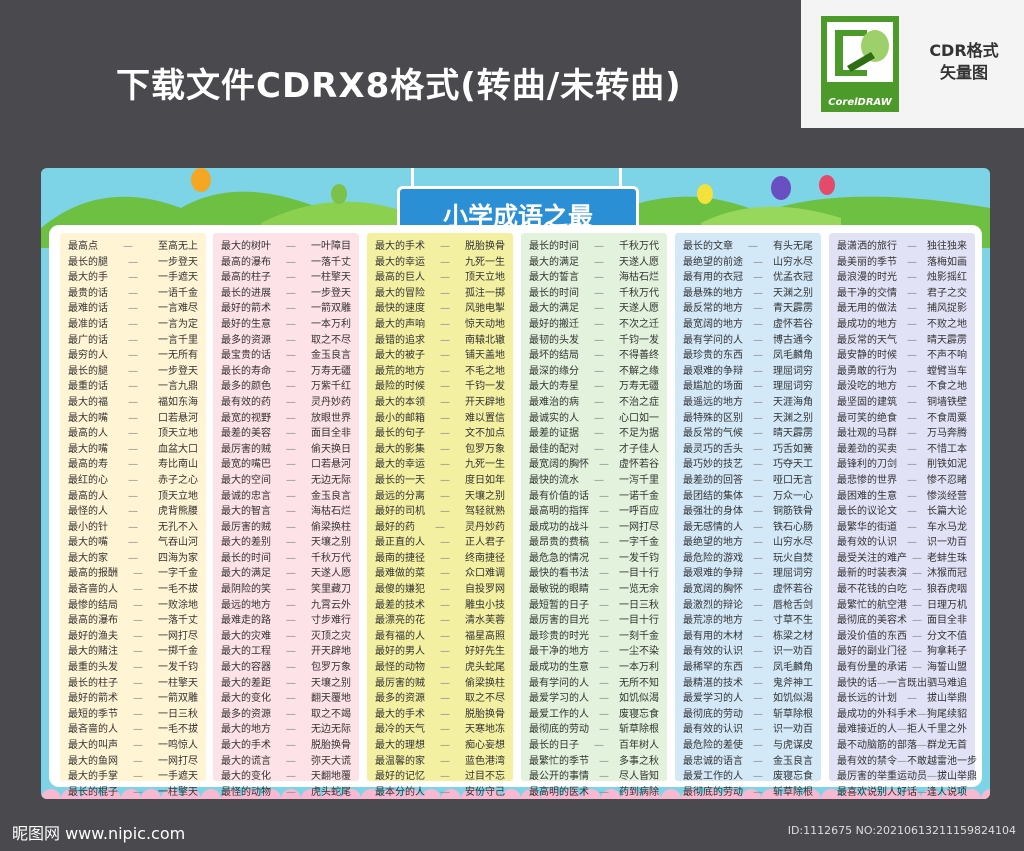  What do you see at coordinates (246, 730) in the screenshot?
I see `idiom-question: 最大的地方` at bounding box center [246, 730].